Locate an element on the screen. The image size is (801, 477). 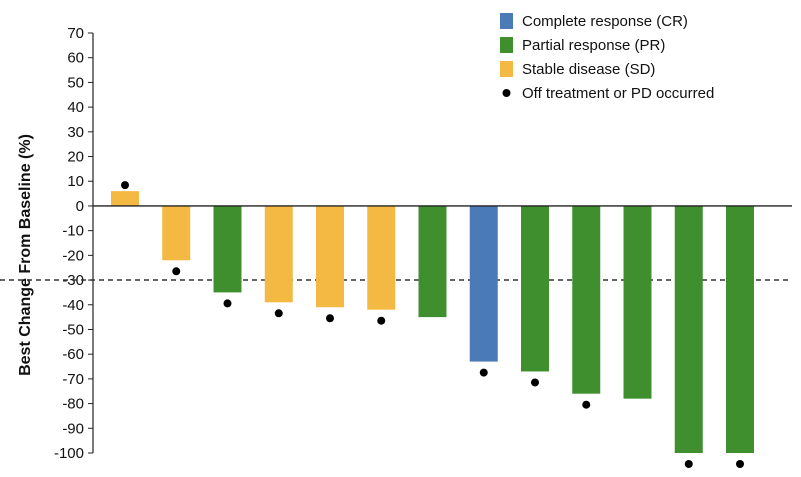
y-tick-label: -60 is located at coordinates (73, 354).